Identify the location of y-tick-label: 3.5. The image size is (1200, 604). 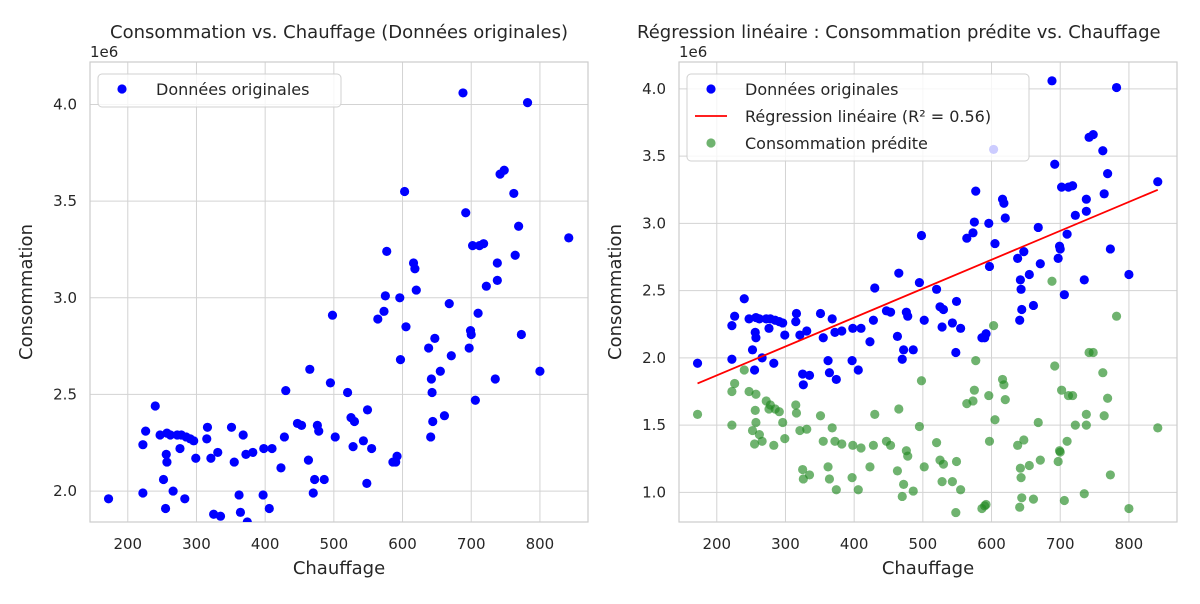
(65, 201).